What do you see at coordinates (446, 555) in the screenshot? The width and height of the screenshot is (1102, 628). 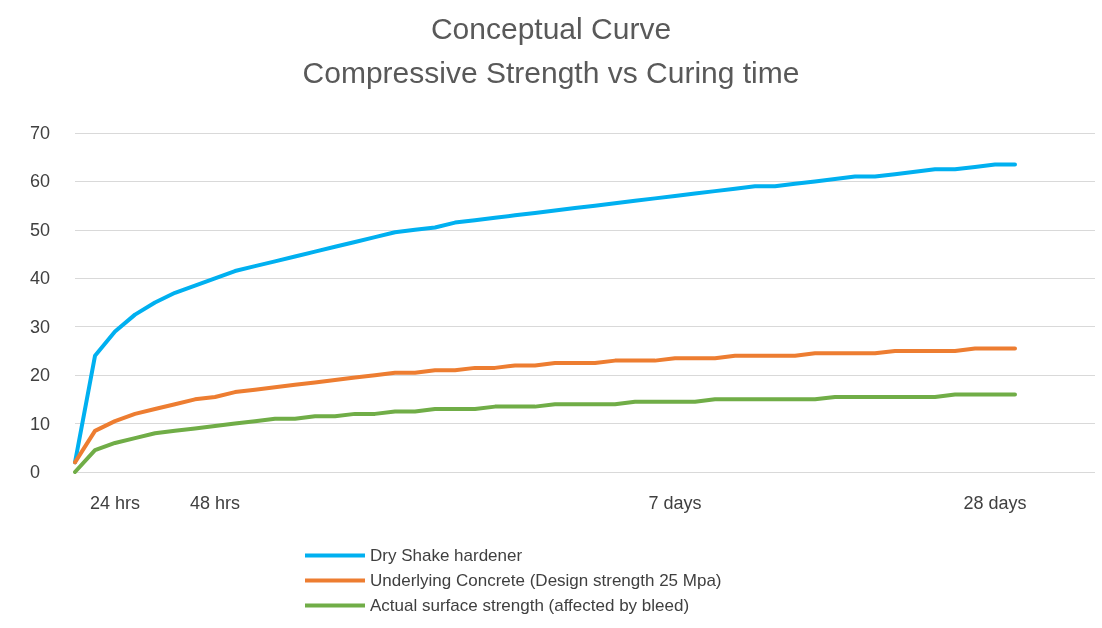 I see `legend-label: Dry Shake hardener` at bounding box center [446, 555].